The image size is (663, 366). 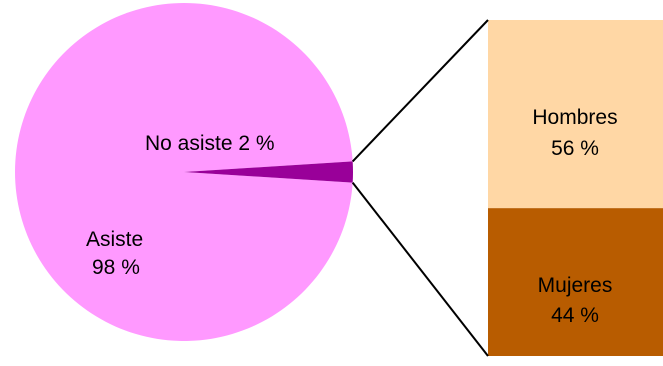 What do you see at coordinates (574, 117) in the screenshot?
I see `data-label-hombres-name: Hombres` at bounding box center [574, 117].